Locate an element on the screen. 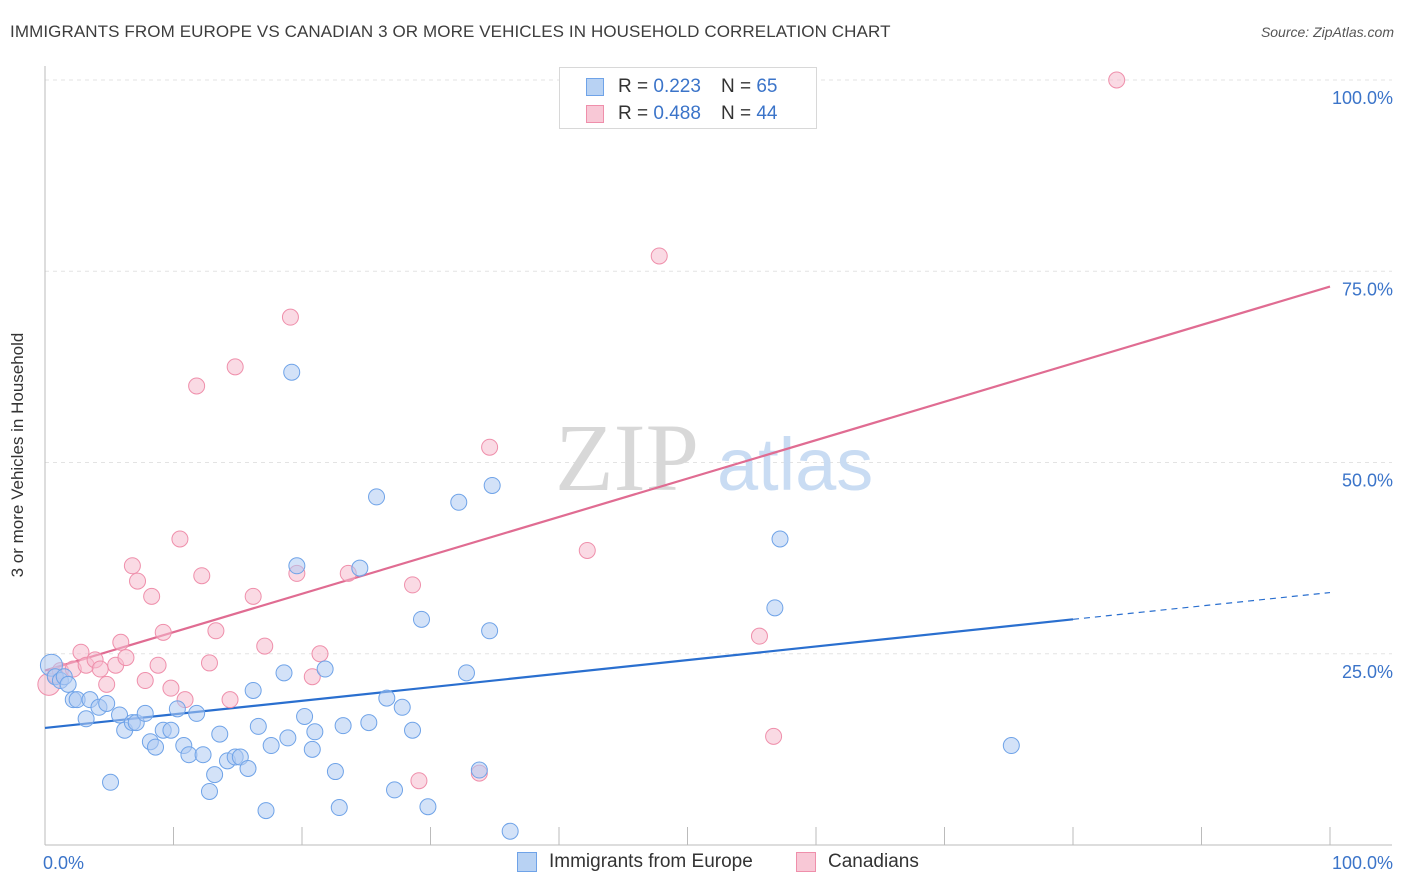  legend-item-canadians: Canadians is located at coordinates (857, 862).